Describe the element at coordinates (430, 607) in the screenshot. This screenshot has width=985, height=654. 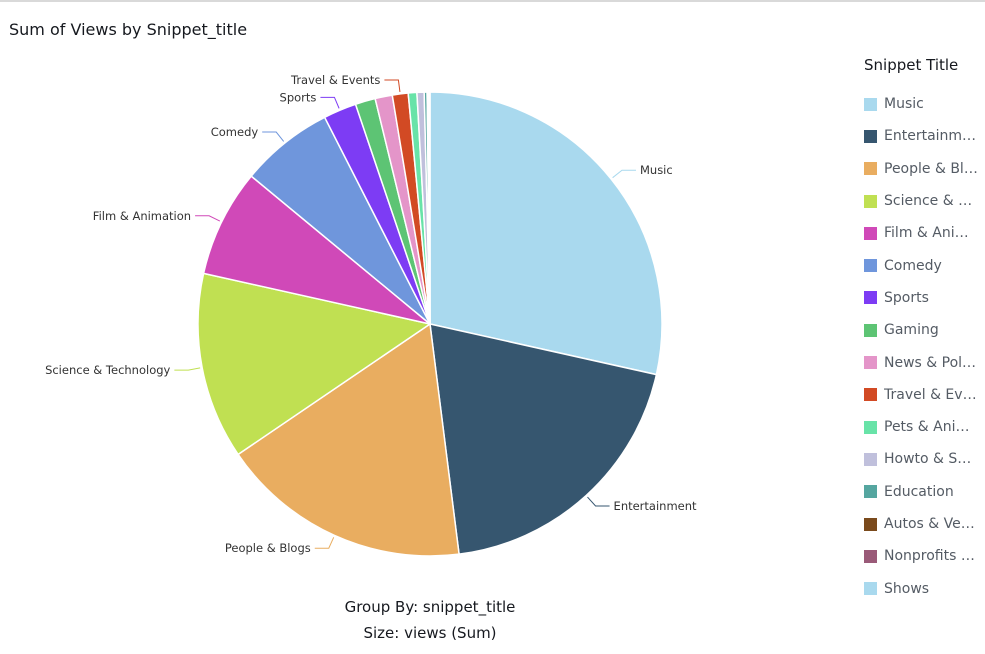
I see `group-by-caption: Group By: snippet_title` at that location.